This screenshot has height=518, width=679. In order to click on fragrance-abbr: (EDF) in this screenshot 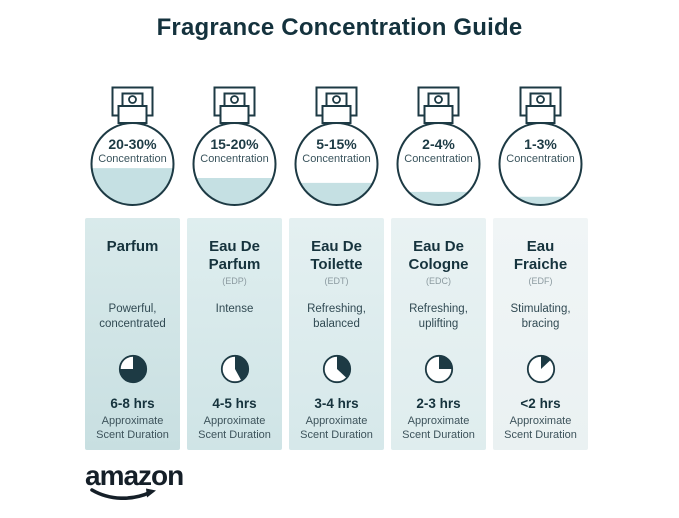, I will do `click(540, 281)`.